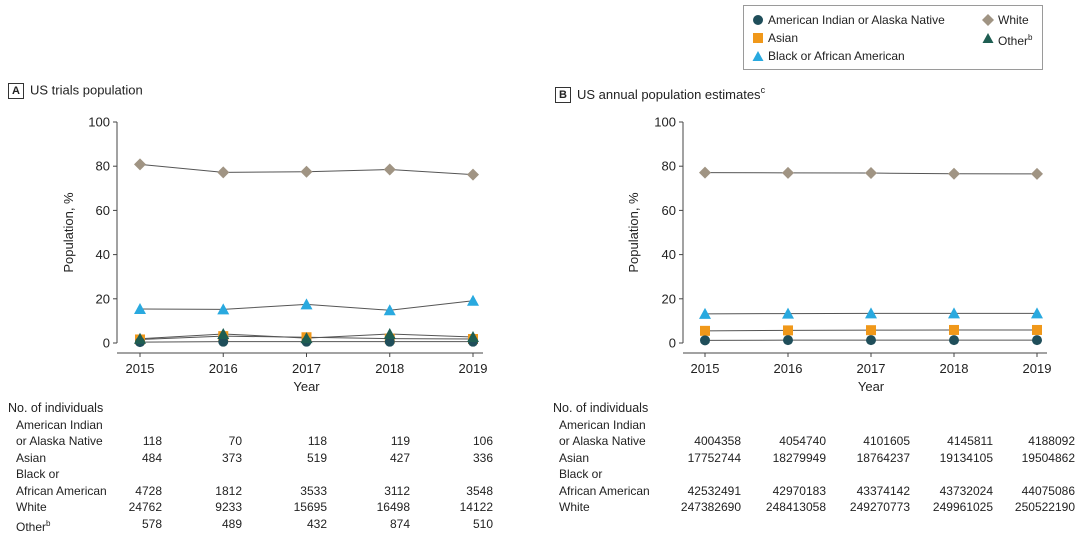 The height and width of the screenshot is (540, 1080). What do you see at coordinates (476, 507) in the screenshot?
I see `table-cell: 14122` at bounding box center [476, 507].